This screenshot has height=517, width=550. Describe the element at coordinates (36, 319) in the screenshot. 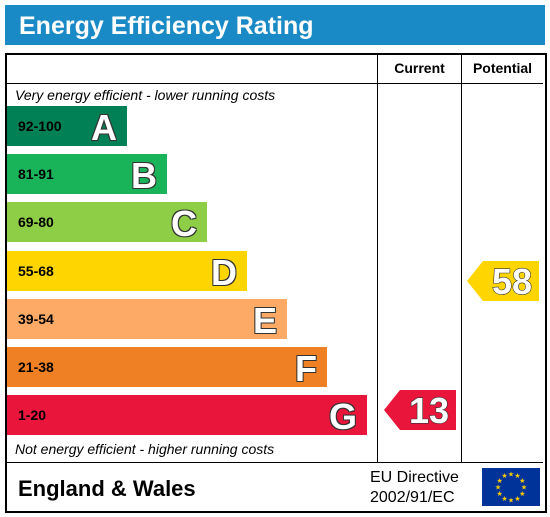

I see `band-range-label: 39-54` at that location.